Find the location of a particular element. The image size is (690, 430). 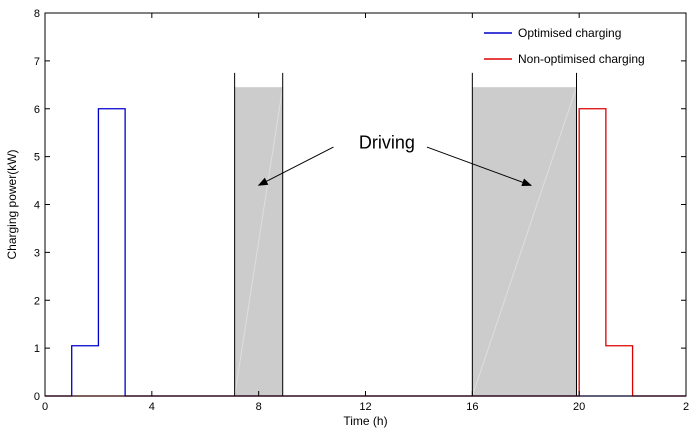

y-tick-label: 3 is located at coordinates (37, 253).